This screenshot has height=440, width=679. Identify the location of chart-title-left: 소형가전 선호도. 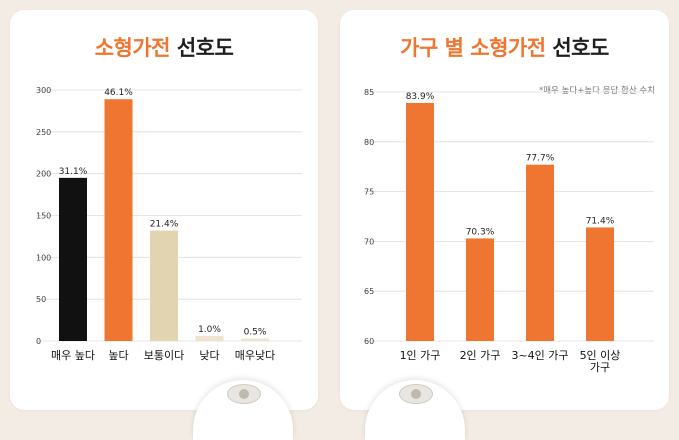
(164, 47).